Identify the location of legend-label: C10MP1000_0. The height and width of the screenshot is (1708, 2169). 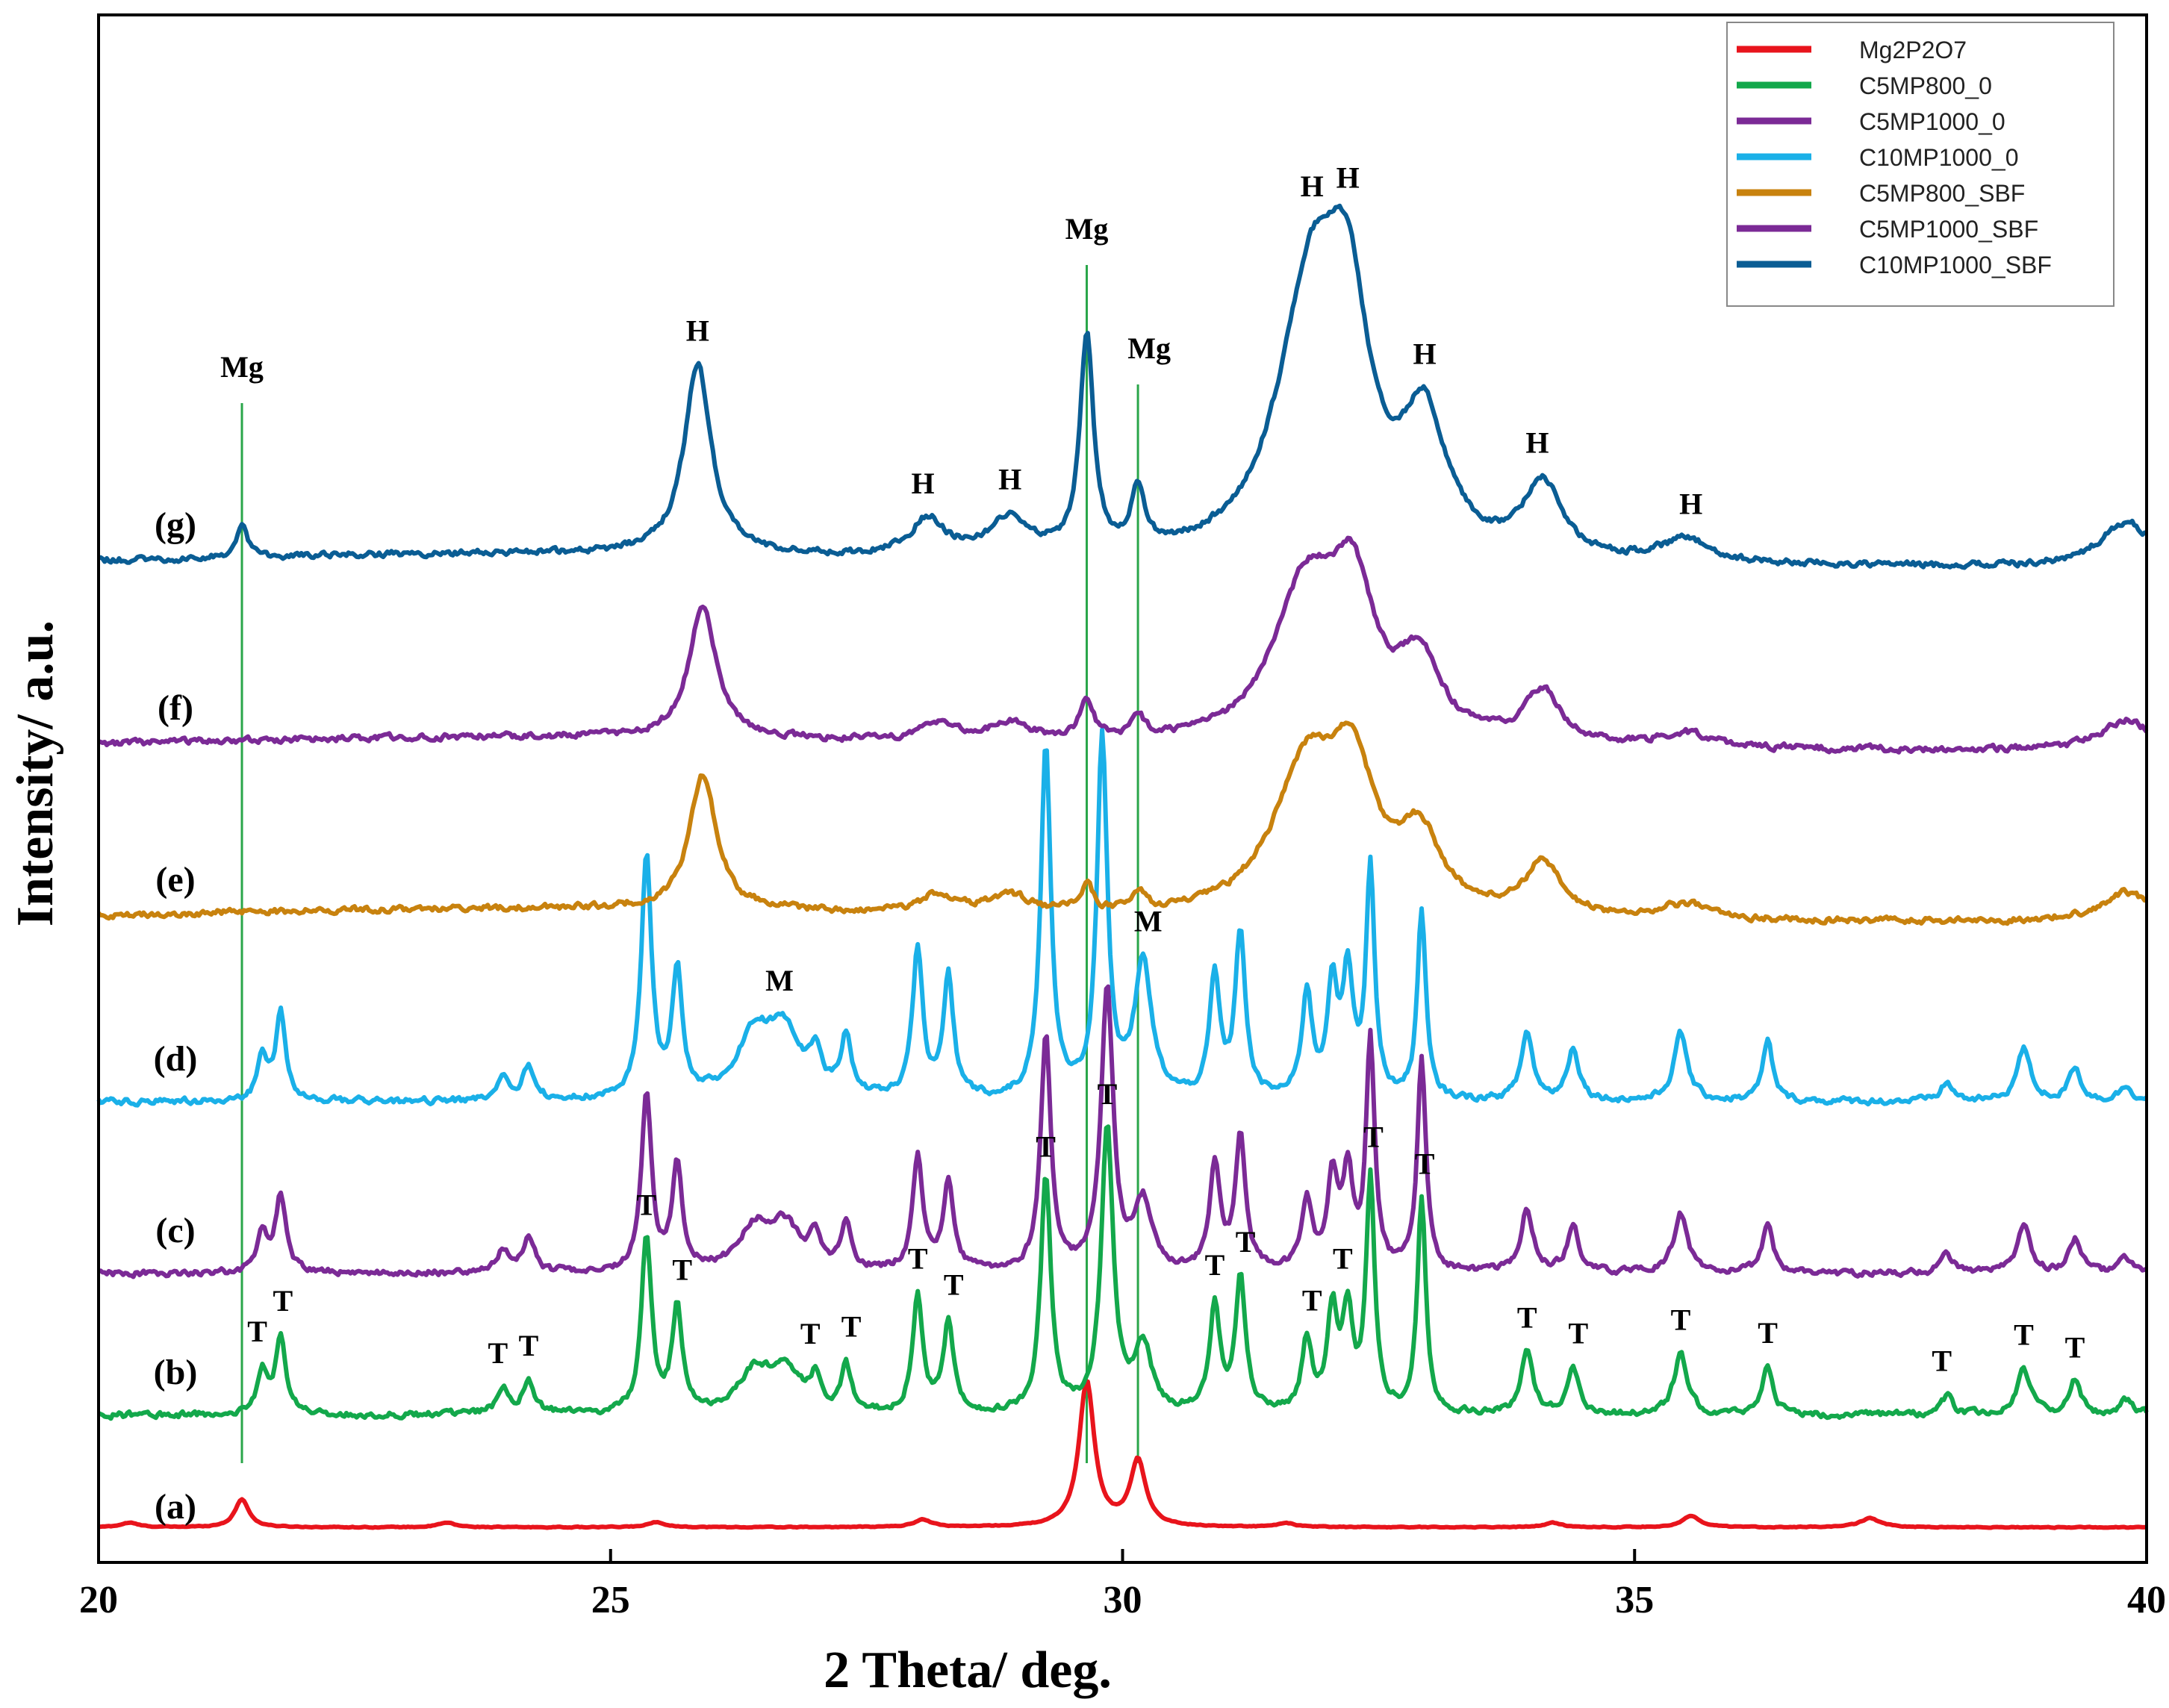
(1938, 157).